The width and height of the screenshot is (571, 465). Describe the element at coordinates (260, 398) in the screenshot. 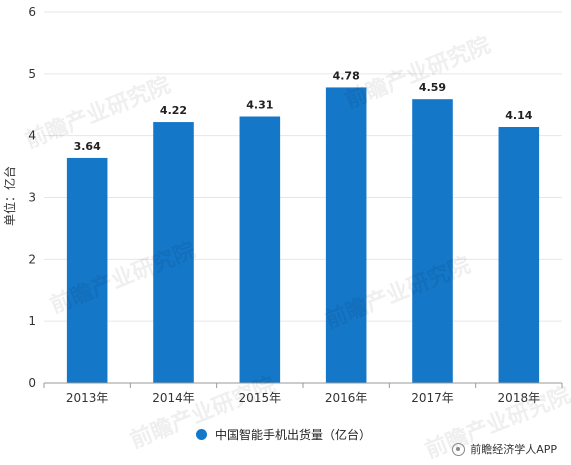

I see `x-tick-label: 2015年` at that location.